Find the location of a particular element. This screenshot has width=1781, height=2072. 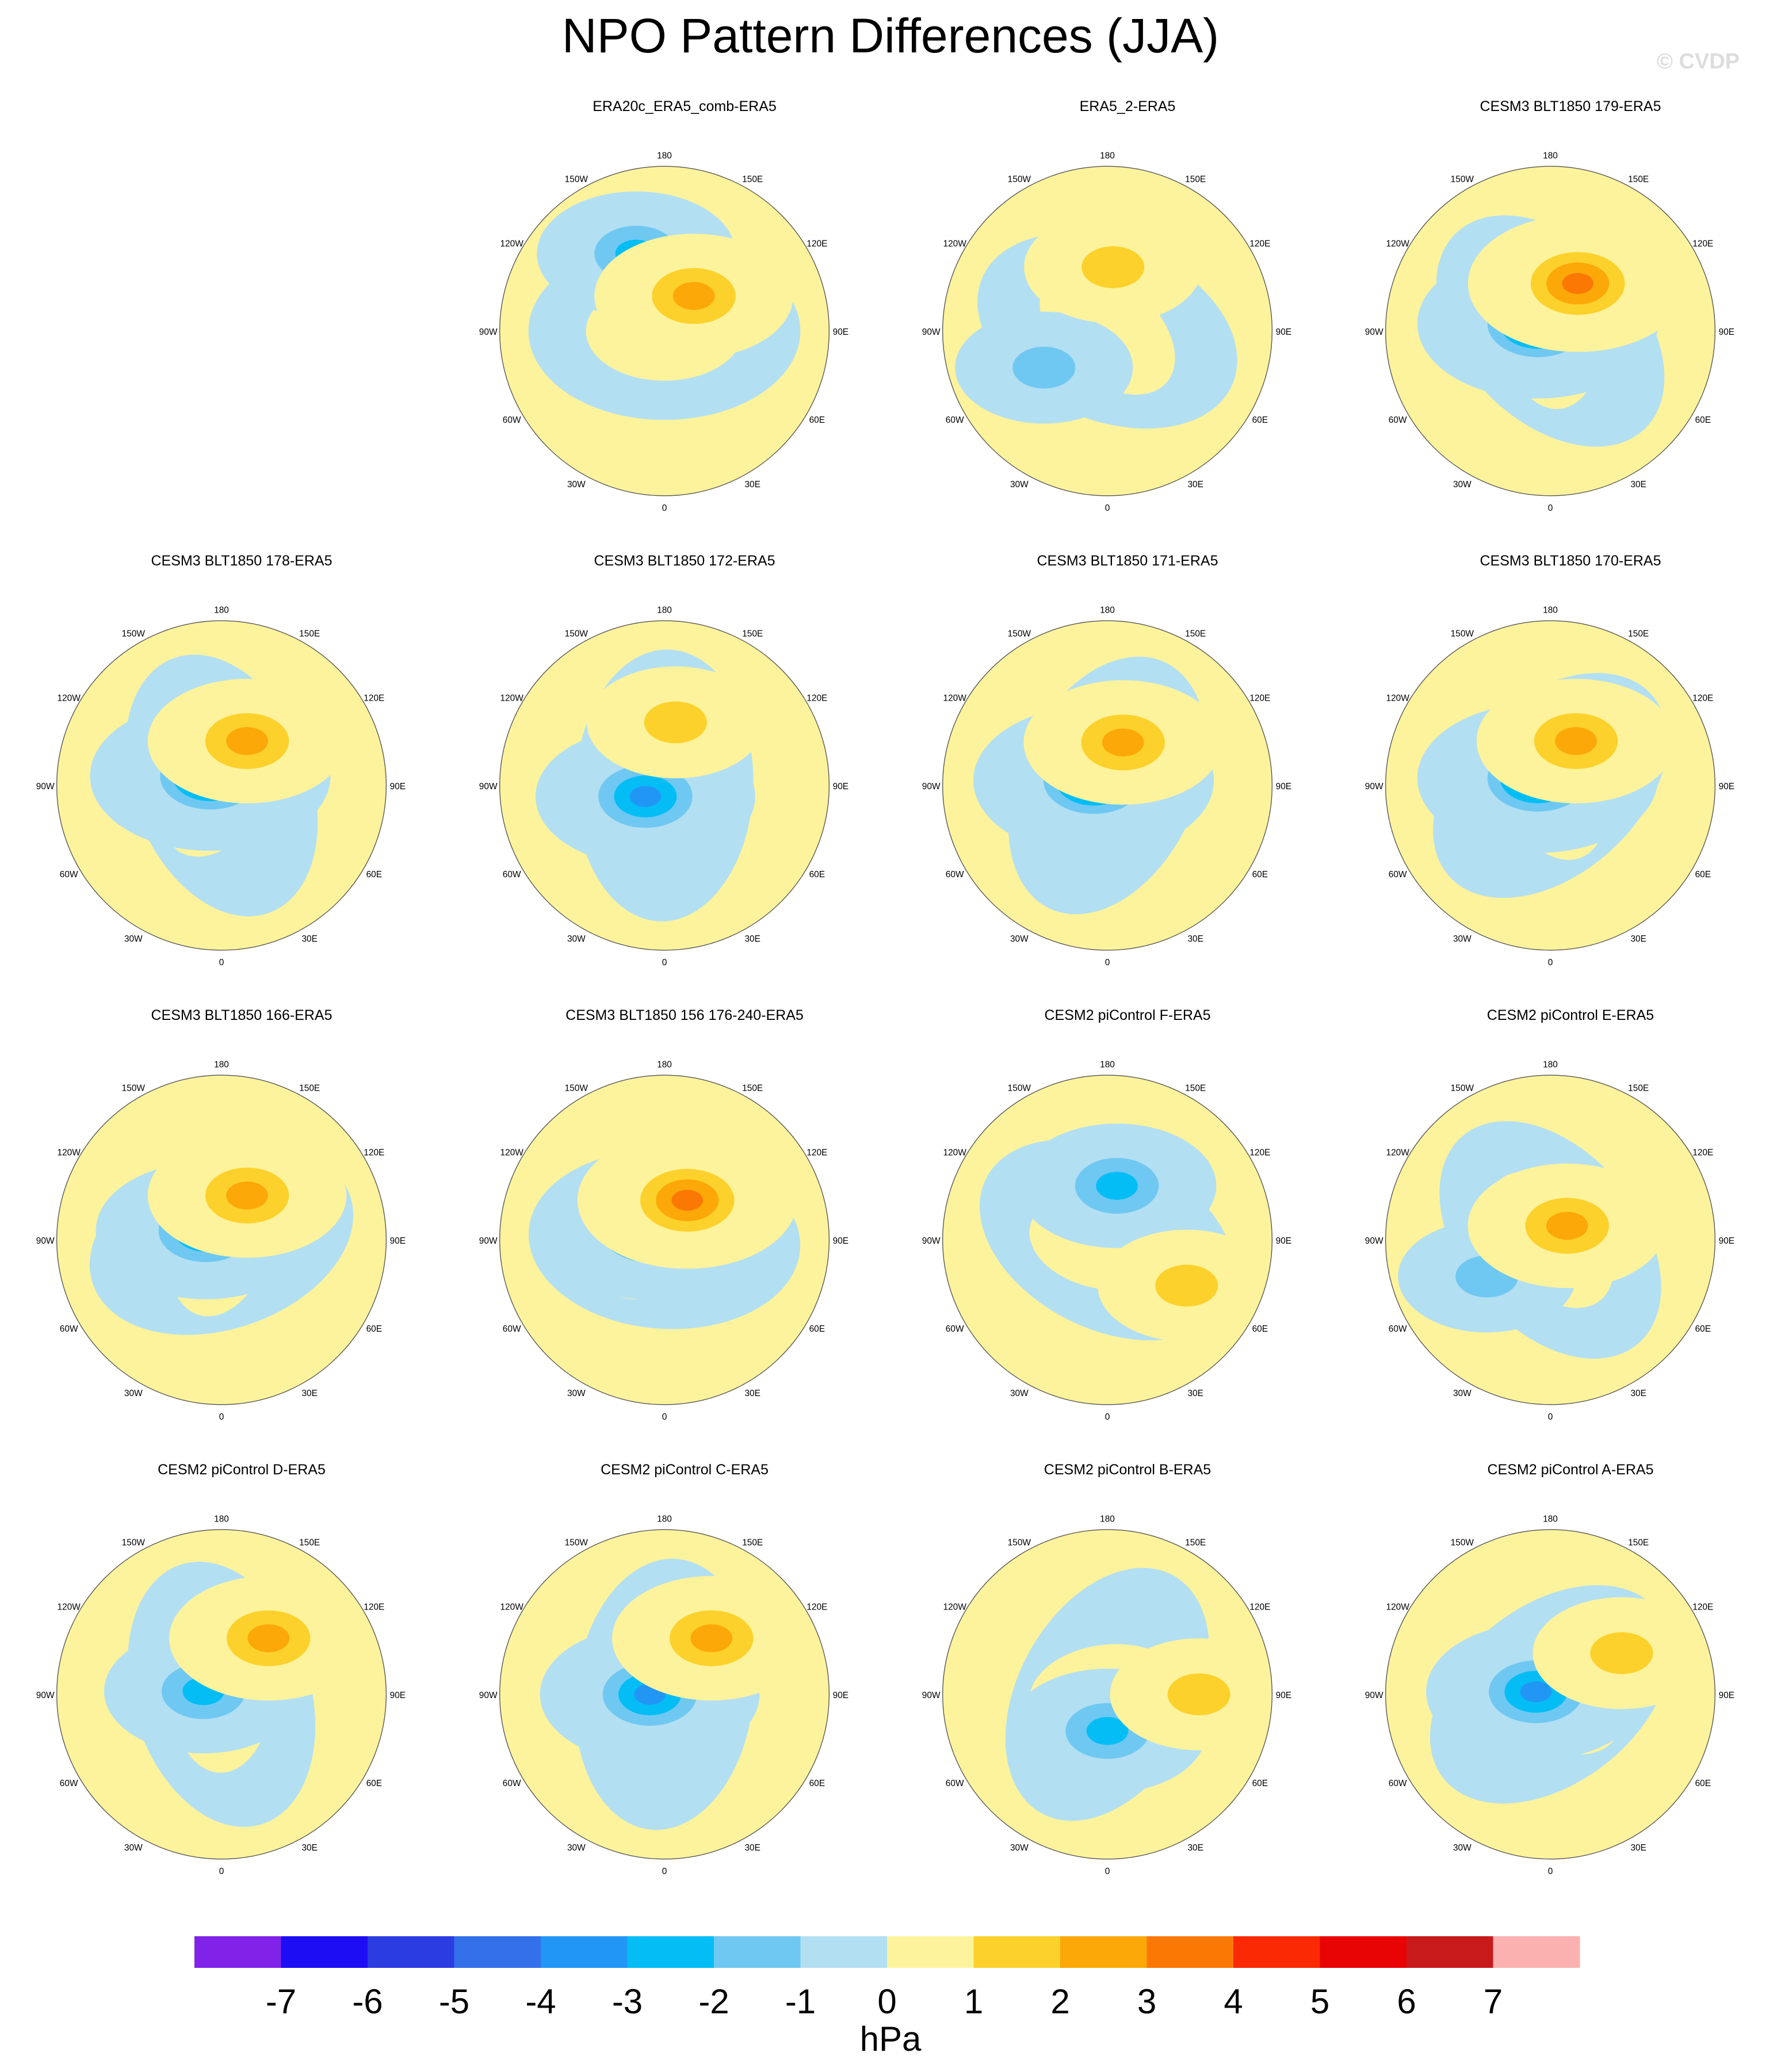

colorbar-tick-label: -3 is located at coordinates (627, 2002).